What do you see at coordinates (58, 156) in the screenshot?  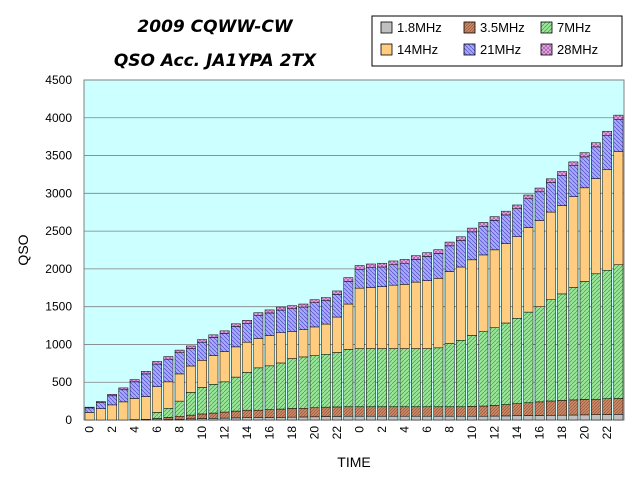 I see `y-tick-label: 3500` at bounding box center [58, 156].